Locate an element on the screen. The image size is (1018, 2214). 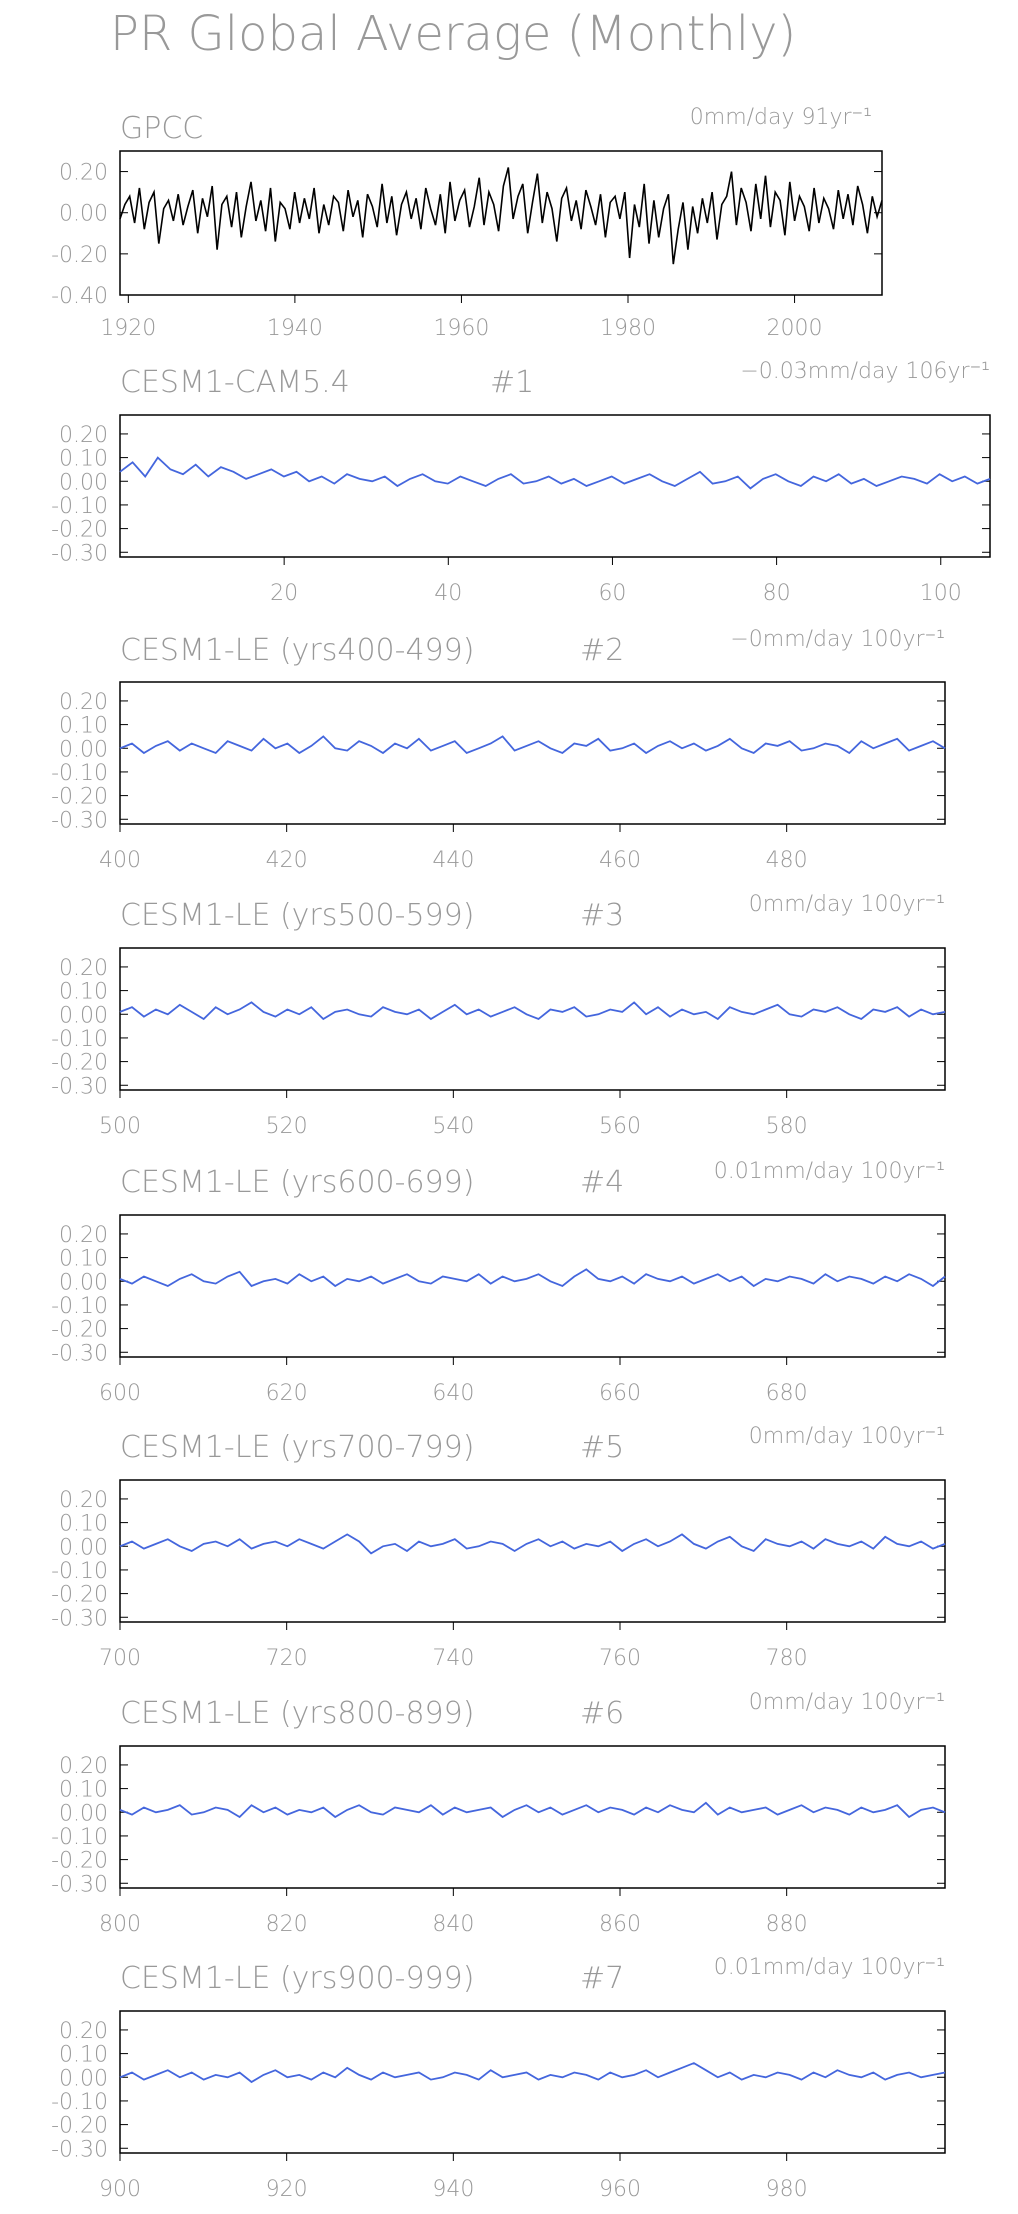
x-tick-label: 1920 is located at coordinates (128, 328).